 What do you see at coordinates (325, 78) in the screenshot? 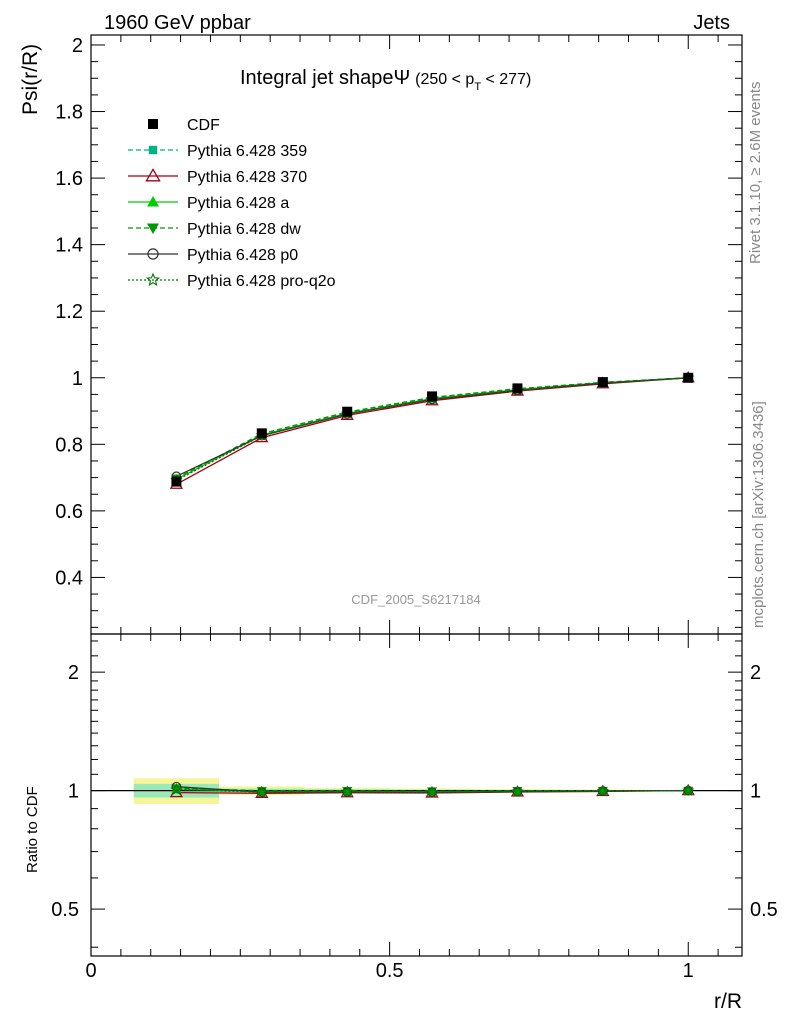
I see `plot-title-main: Integral jet shapeΨ` at bounding box center [325, 78].